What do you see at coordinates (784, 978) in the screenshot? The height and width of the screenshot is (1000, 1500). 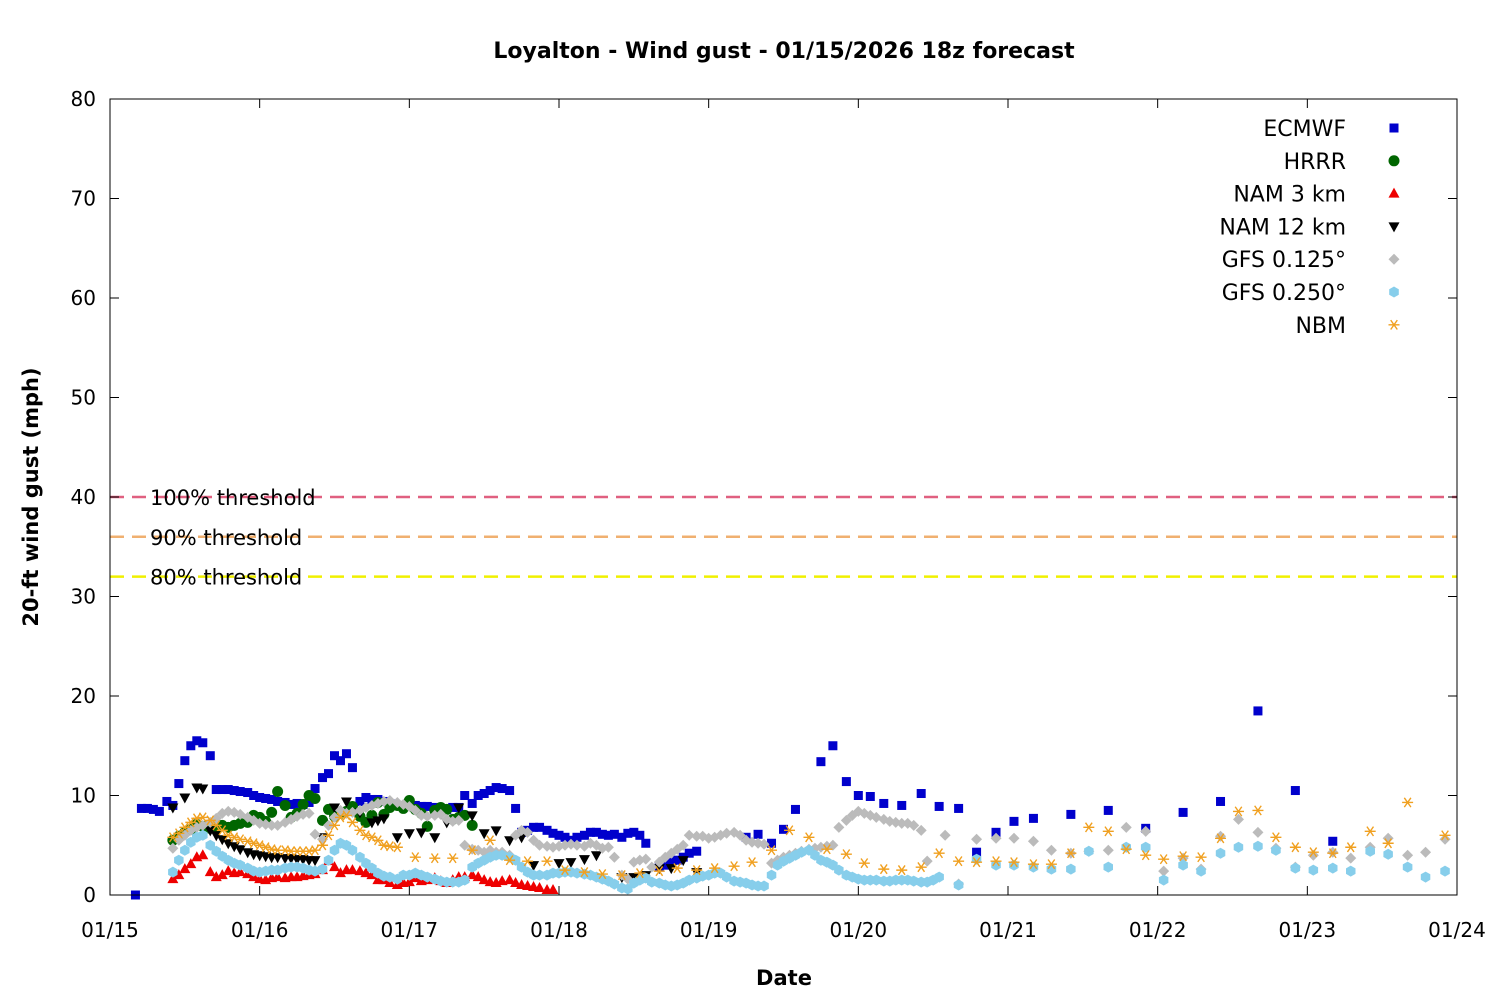 I see `x-axis-label: Date` at bounding box center [784, 978].